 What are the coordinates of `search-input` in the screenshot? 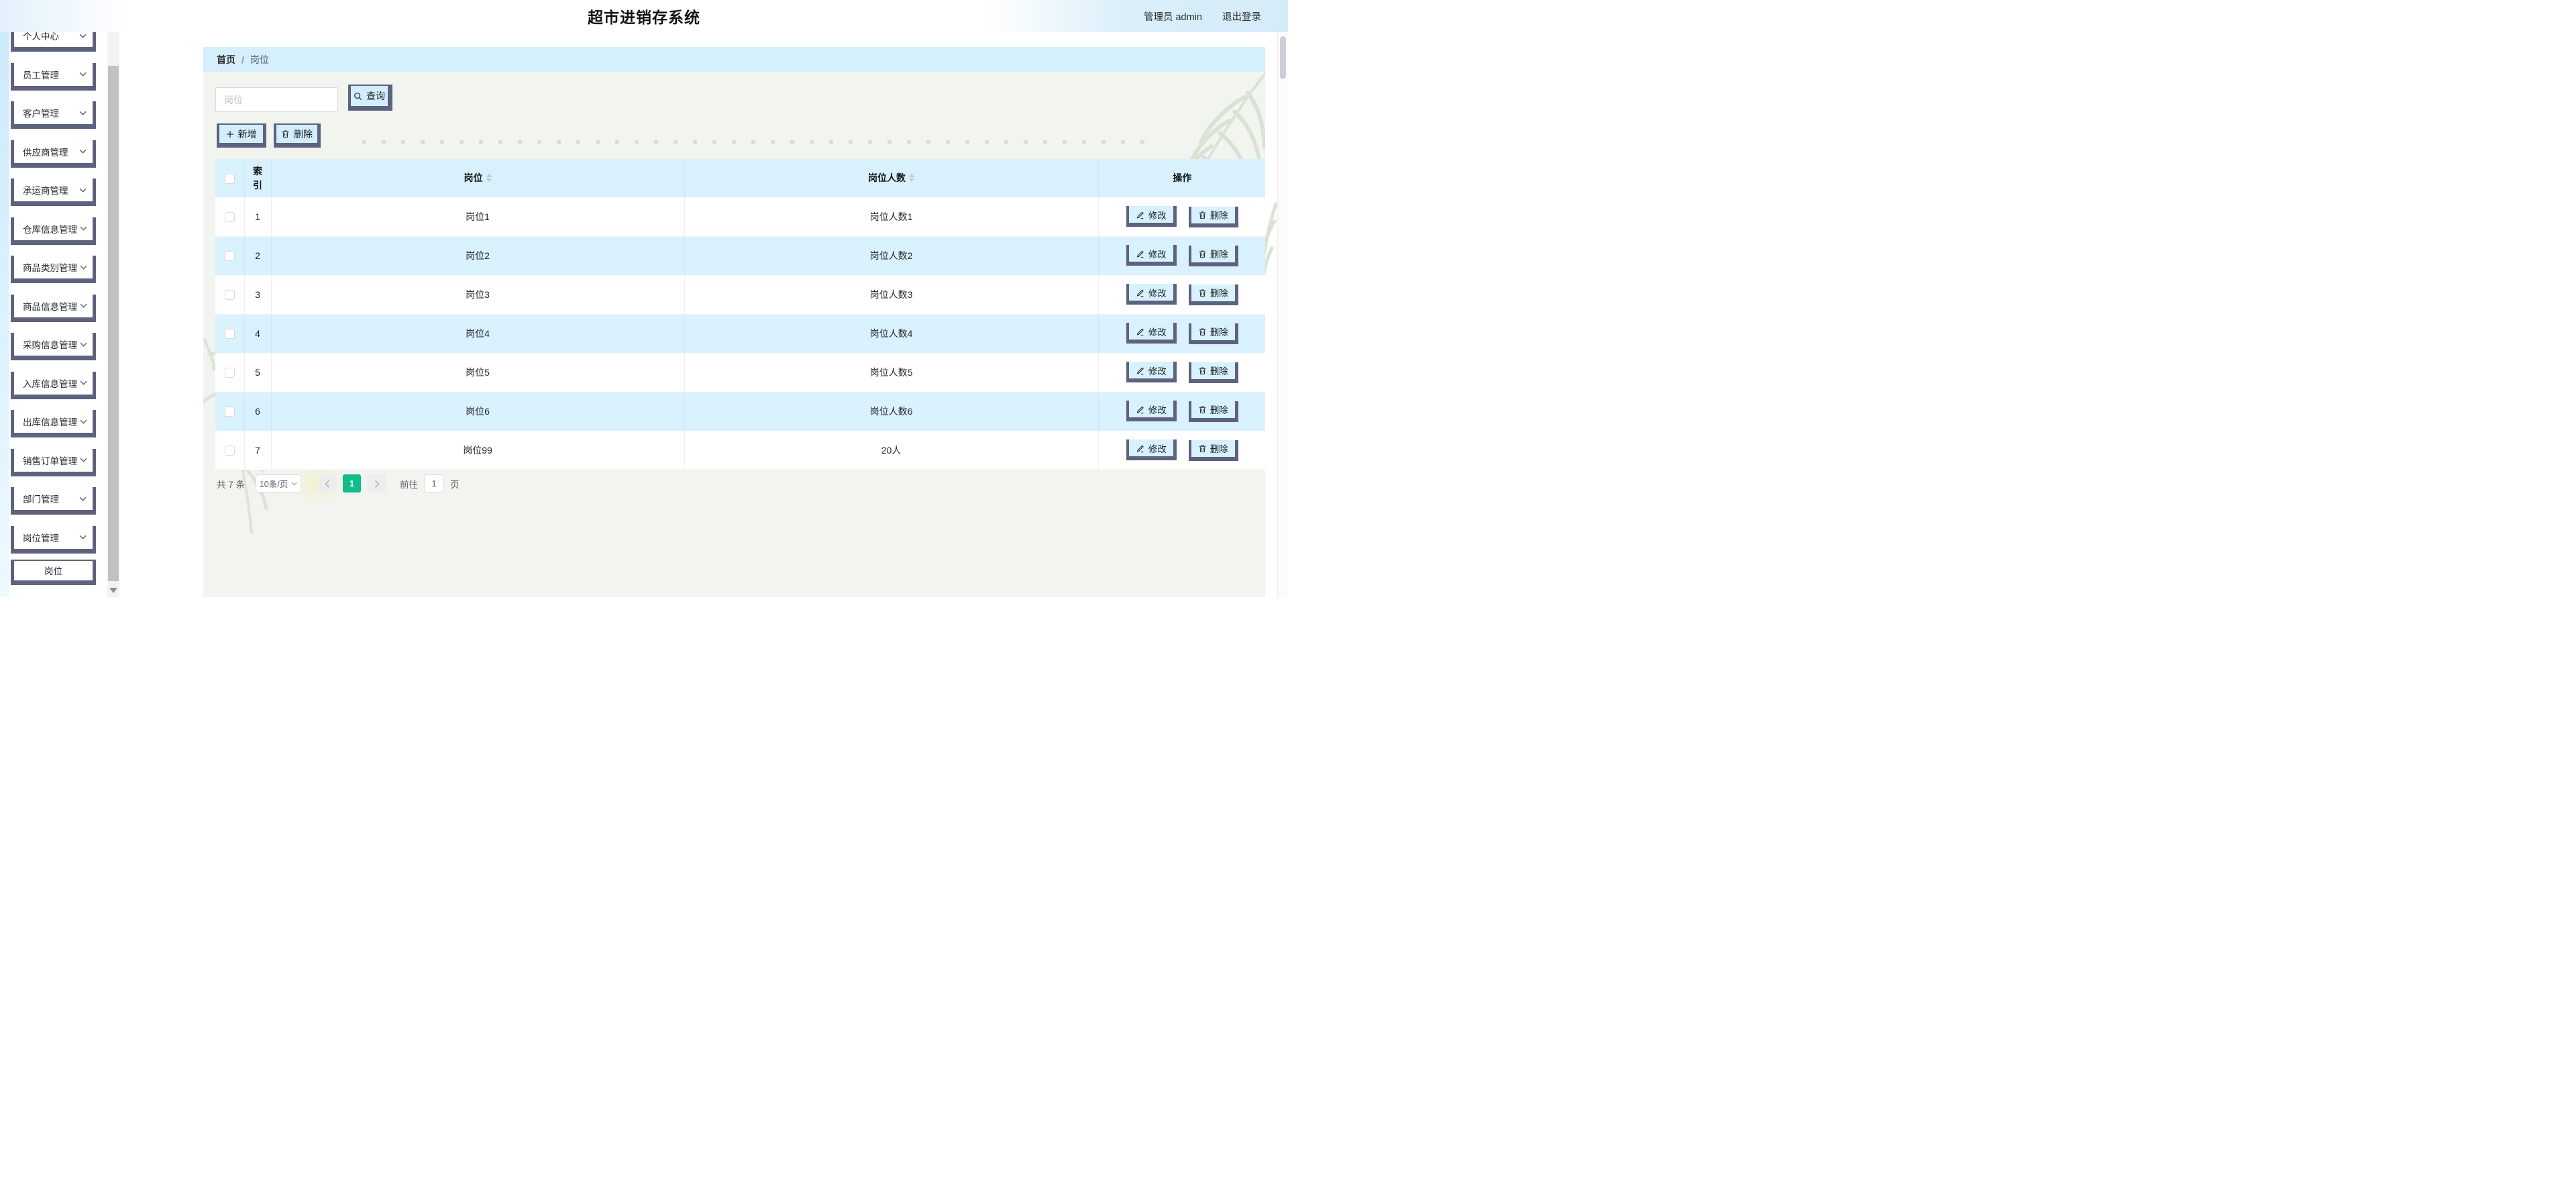 It's located at (276, 99).